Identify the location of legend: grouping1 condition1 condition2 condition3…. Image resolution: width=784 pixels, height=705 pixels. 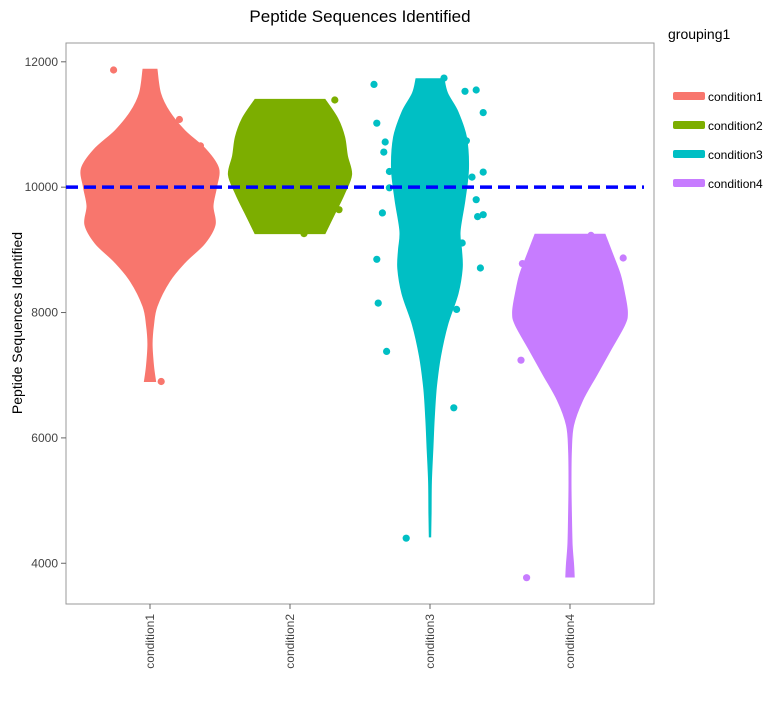
(715, 108).